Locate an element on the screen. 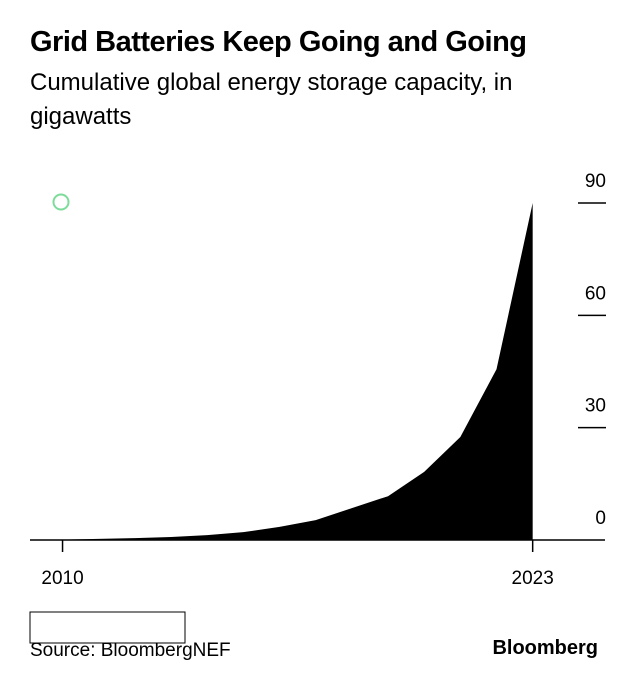 The image size is (634, 680). source: Source: BloombergNEF is located at coordinates (130, 650).